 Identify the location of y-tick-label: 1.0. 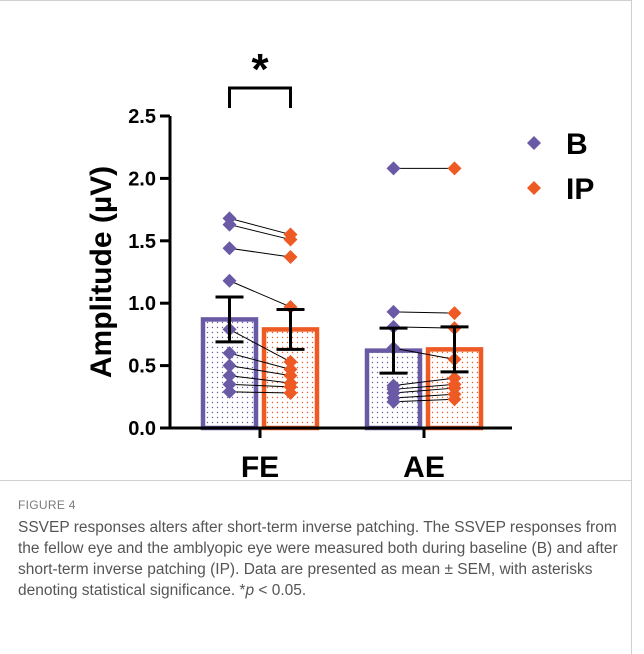
(142, 304).